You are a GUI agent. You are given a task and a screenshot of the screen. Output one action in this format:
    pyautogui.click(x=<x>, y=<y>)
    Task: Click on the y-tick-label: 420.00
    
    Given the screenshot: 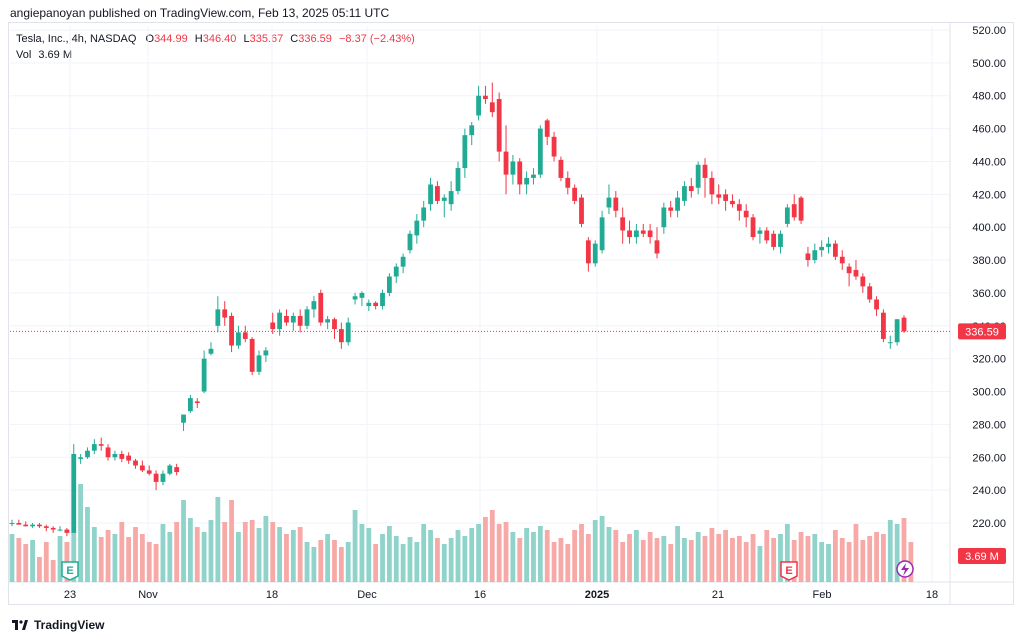 What is the action you would take?
    pyautogui.click(x=989, y=195)
    